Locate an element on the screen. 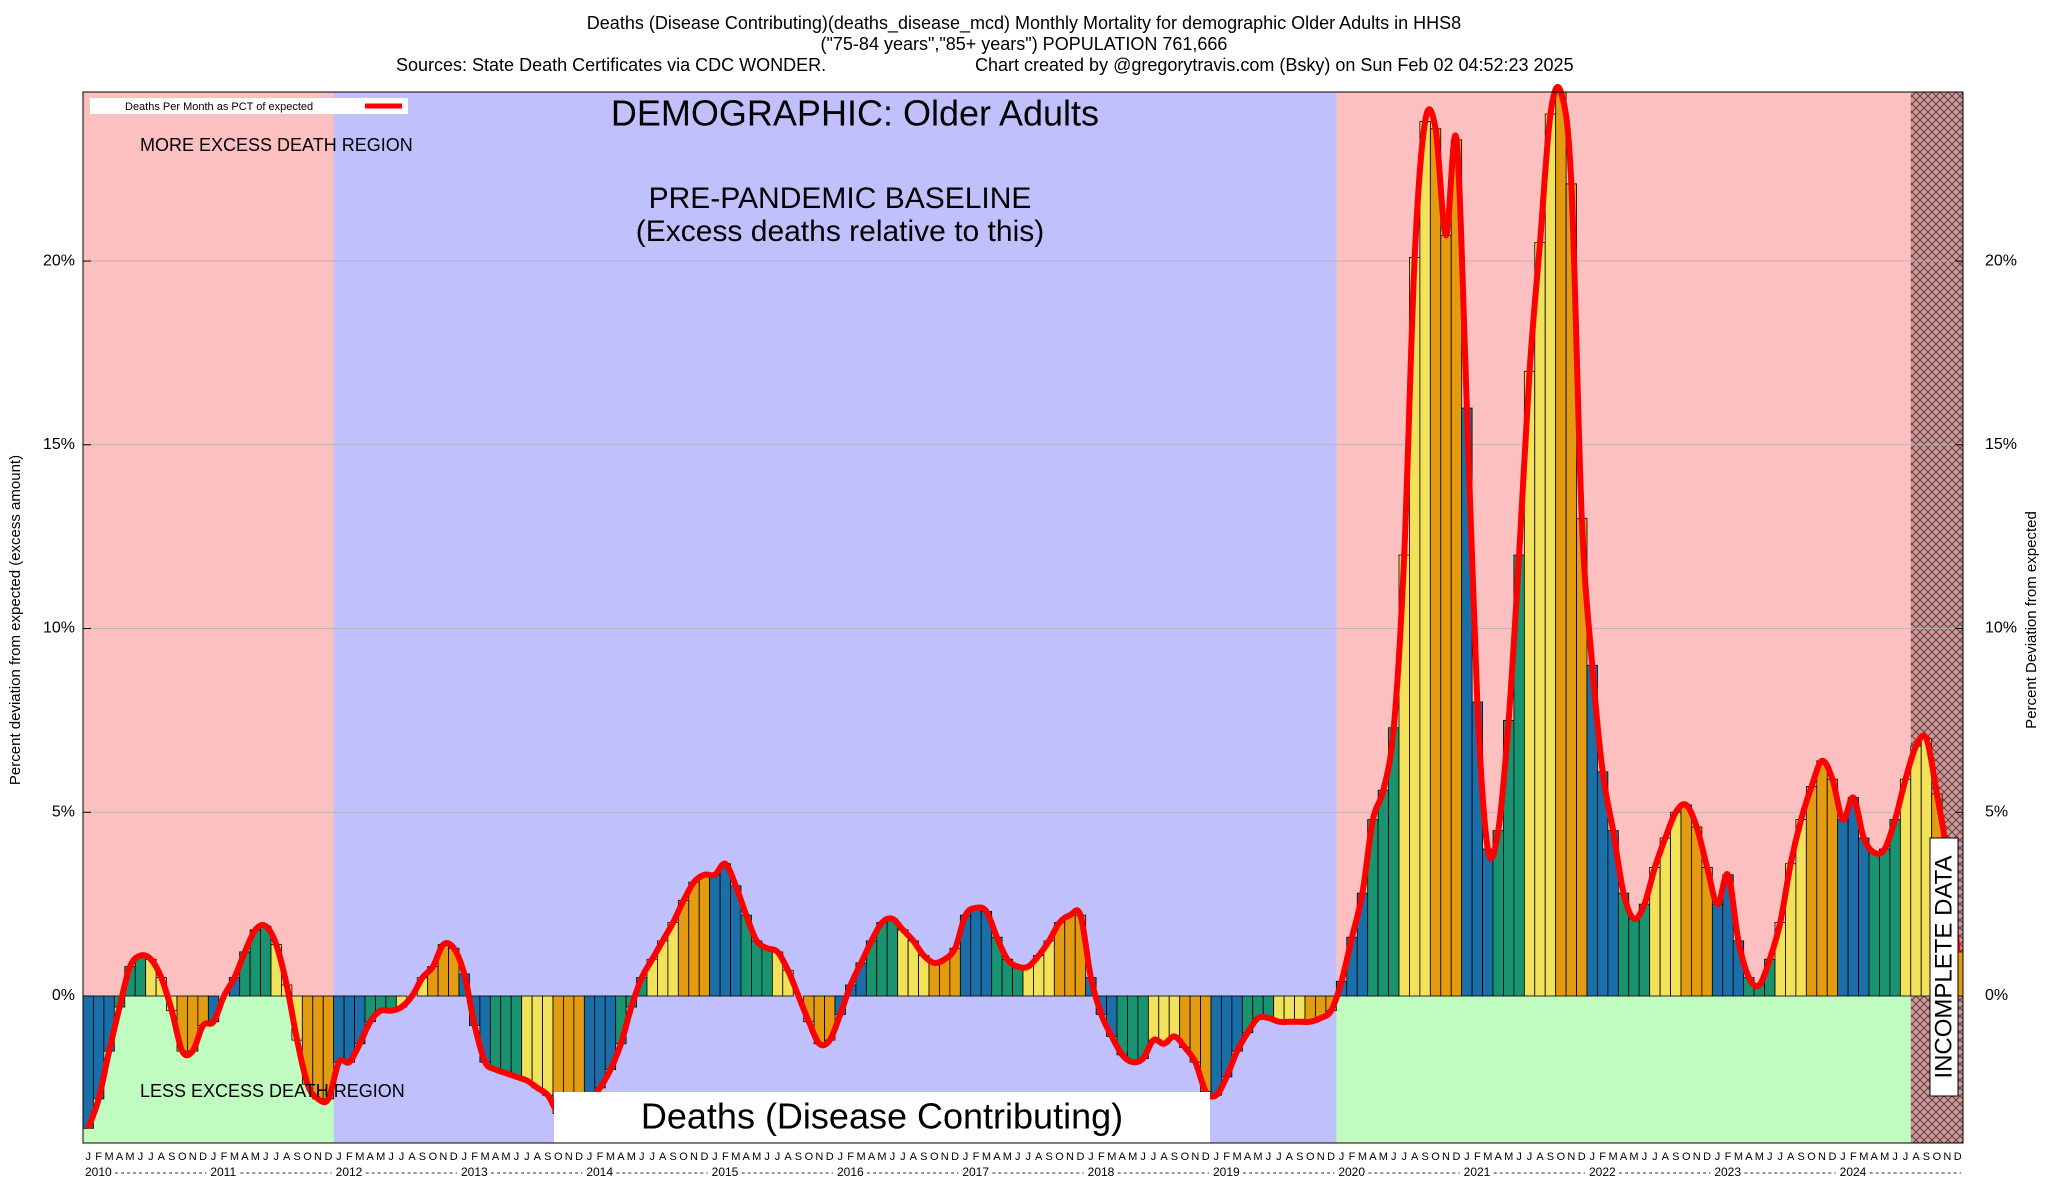 This screenshot has height=1200, width=2048. year-label: 2021 is located at coordinates (1477, 1172).